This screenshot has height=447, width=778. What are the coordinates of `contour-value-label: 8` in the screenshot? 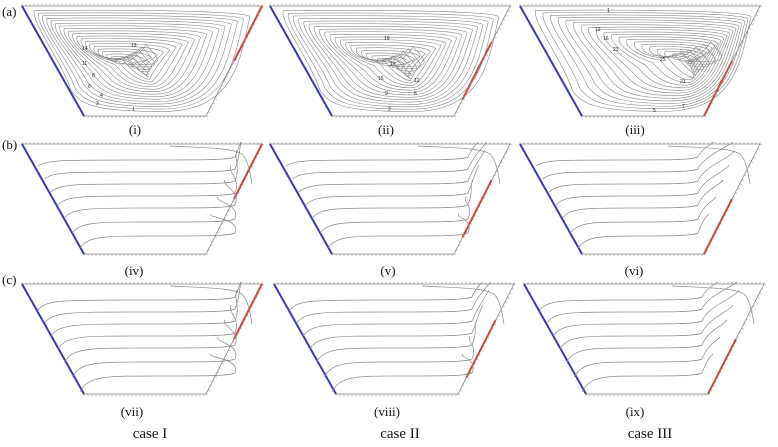 It's located at (93, 76).